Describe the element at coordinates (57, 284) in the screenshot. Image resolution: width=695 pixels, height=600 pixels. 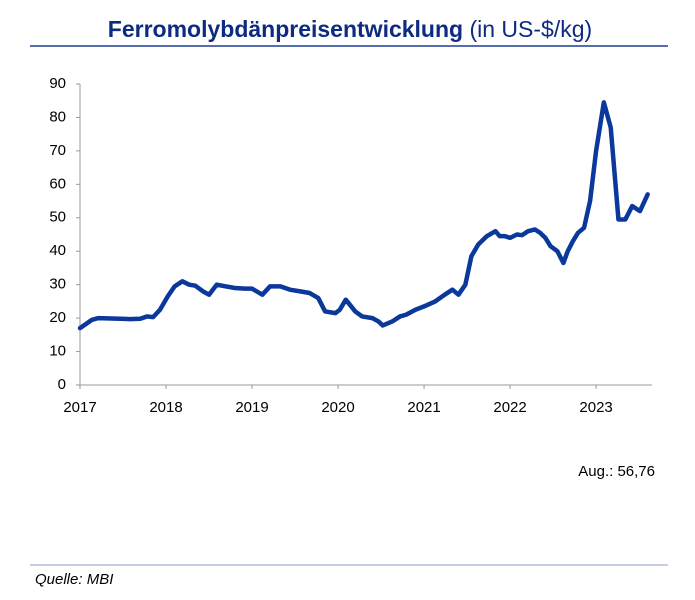
I see `y-tick-label: 30` at that location.